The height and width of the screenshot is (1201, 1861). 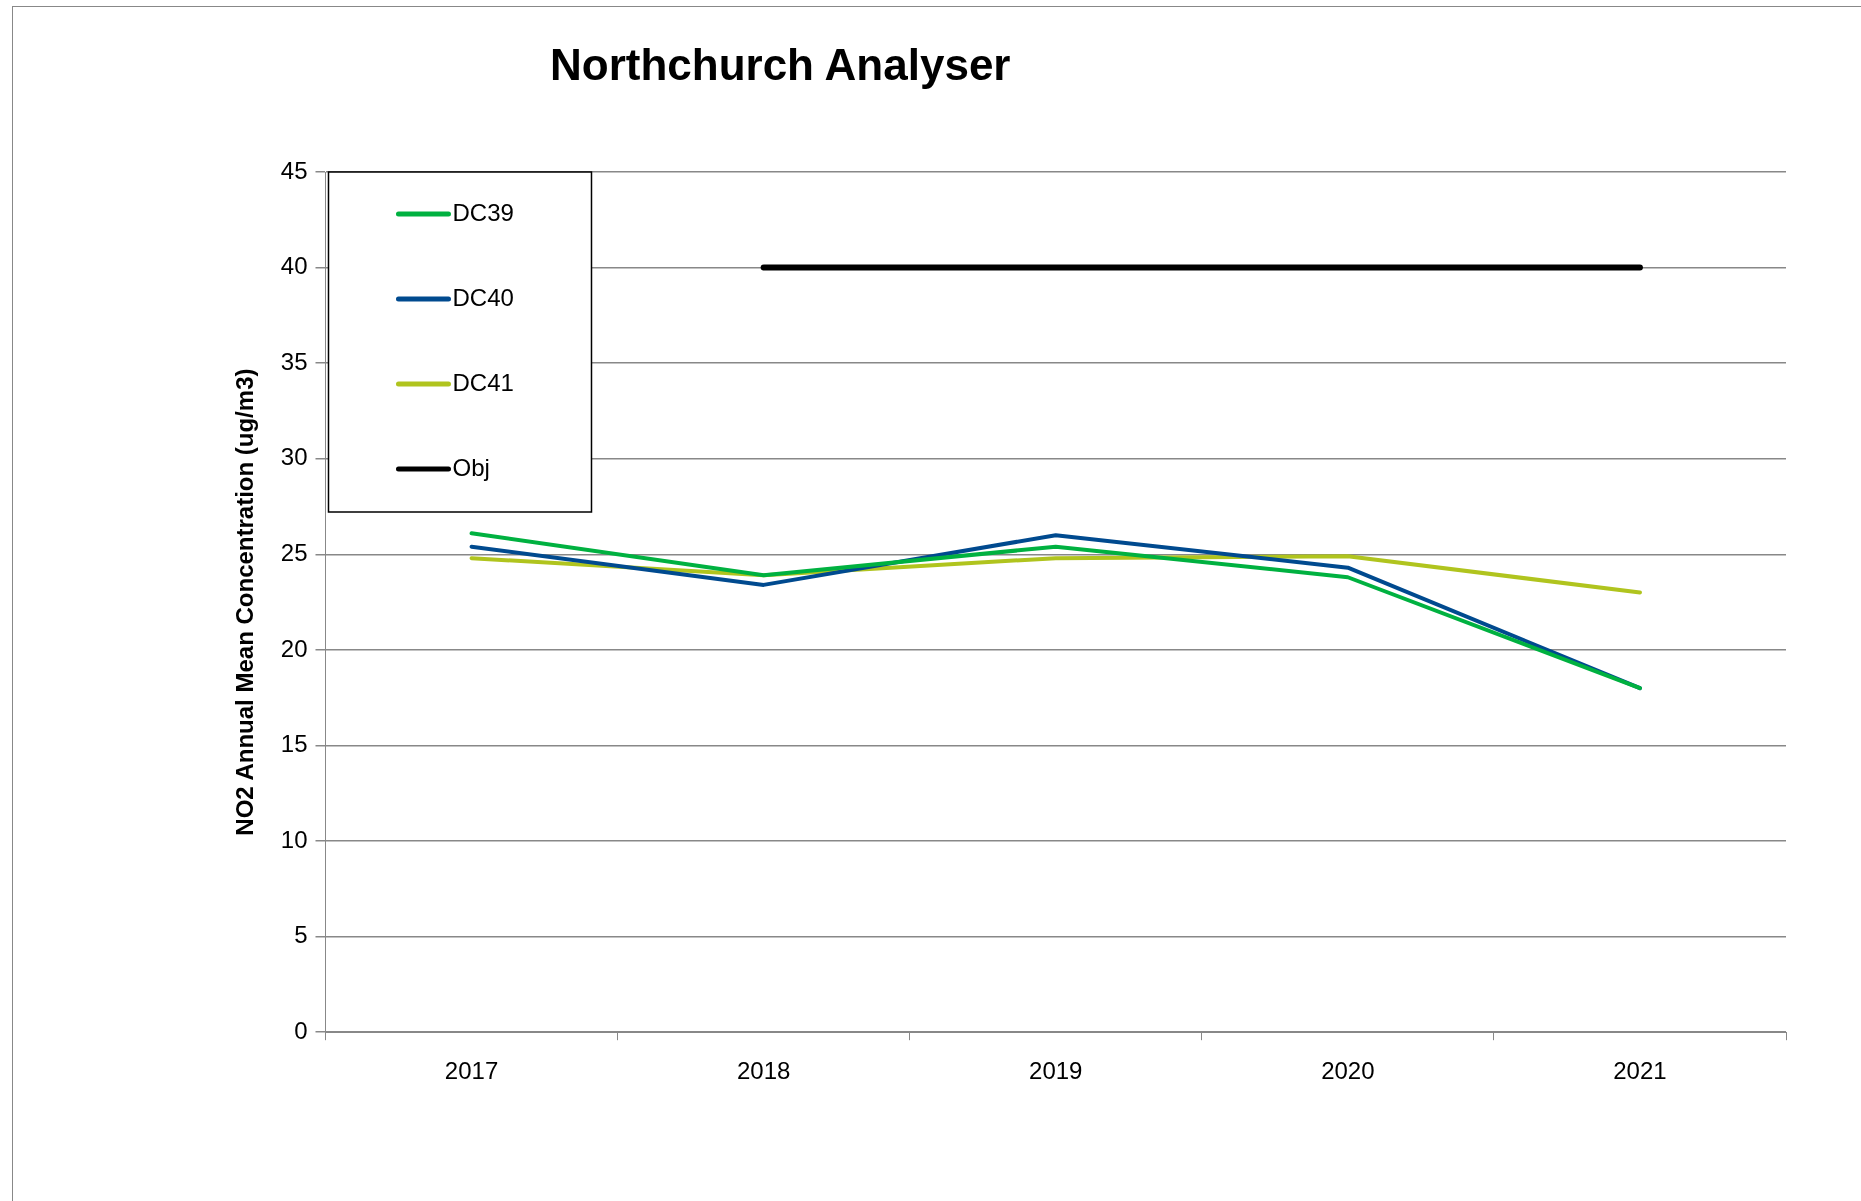 What do you see at coordinates (1640, 1071) in the screenshot?
I see `x-tick-label: 2021` at bounding box center [1640, 1071].